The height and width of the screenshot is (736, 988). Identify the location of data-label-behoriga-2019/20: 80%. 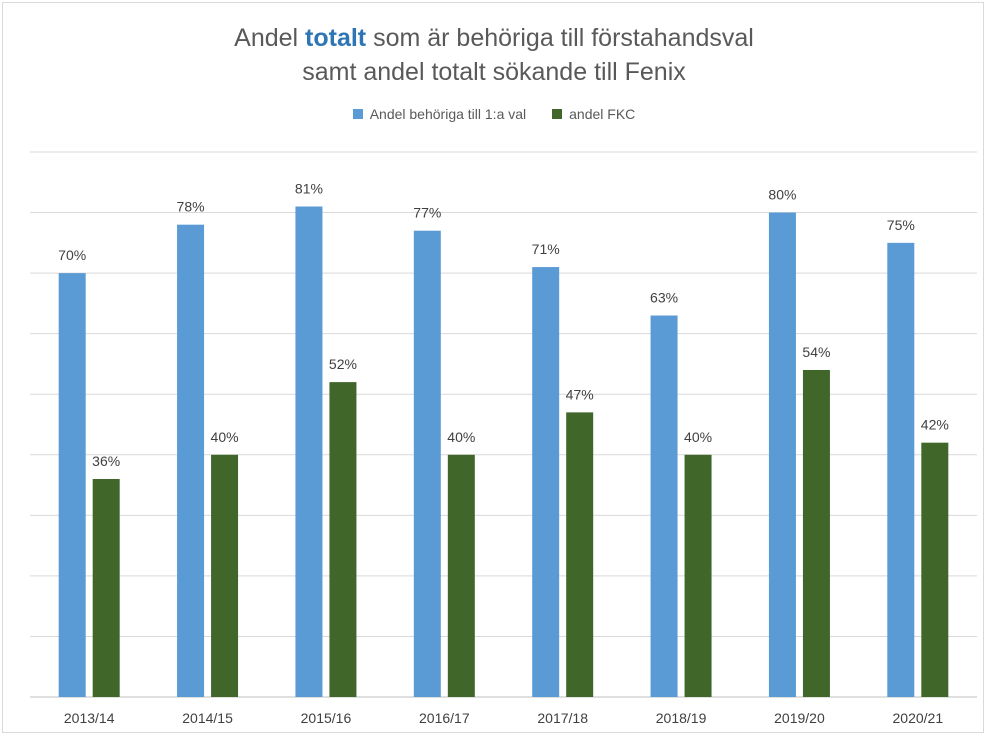
(782, 195).